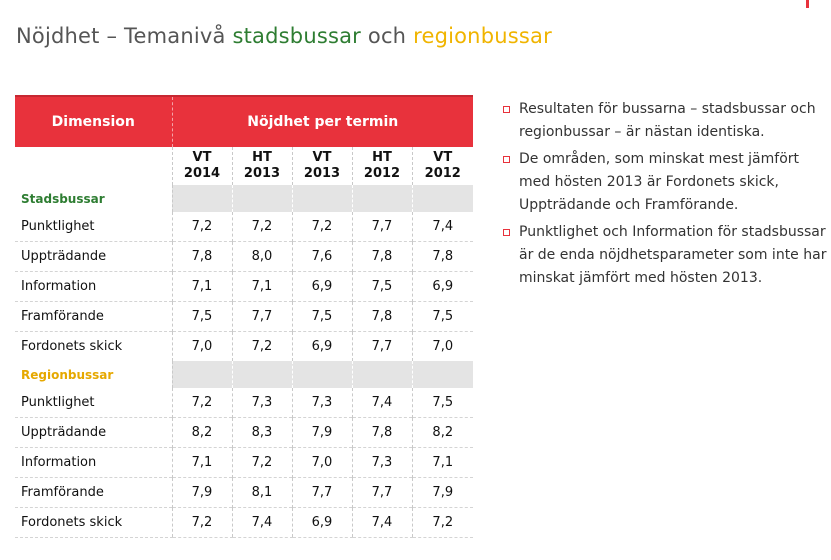  Describe the element at coordinates (381, 166) in the screenshot. I see `term-header: HT 2012` at that location.